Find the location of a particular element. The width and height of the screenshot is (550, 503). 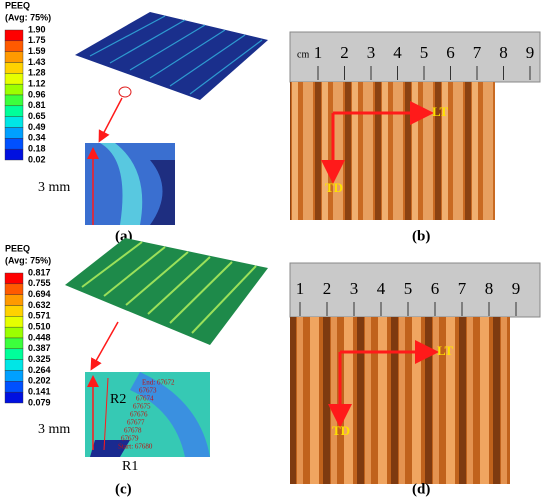

legend-label: 0.141 is located at coordinates (39, 392).